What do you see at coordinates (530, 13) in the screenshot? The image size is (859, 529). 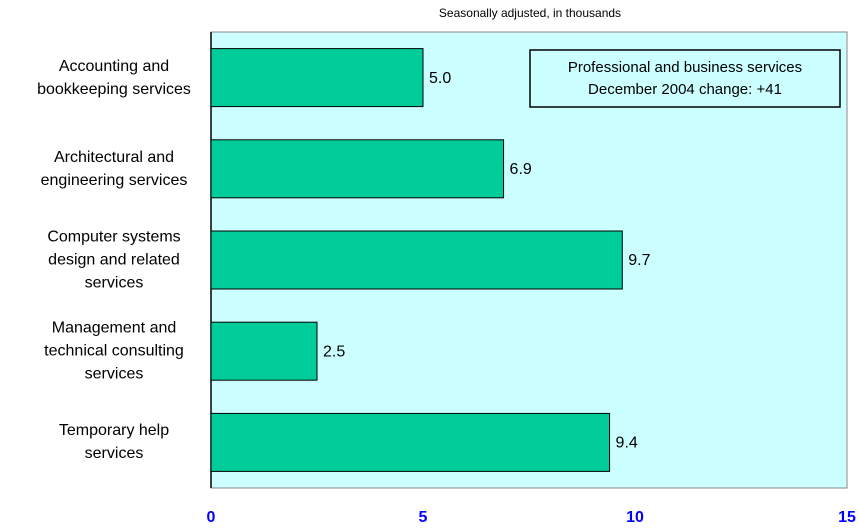 I see `chart-subtitle: Seasonally adjusted, in thousands` at bounding box center [530, 13].